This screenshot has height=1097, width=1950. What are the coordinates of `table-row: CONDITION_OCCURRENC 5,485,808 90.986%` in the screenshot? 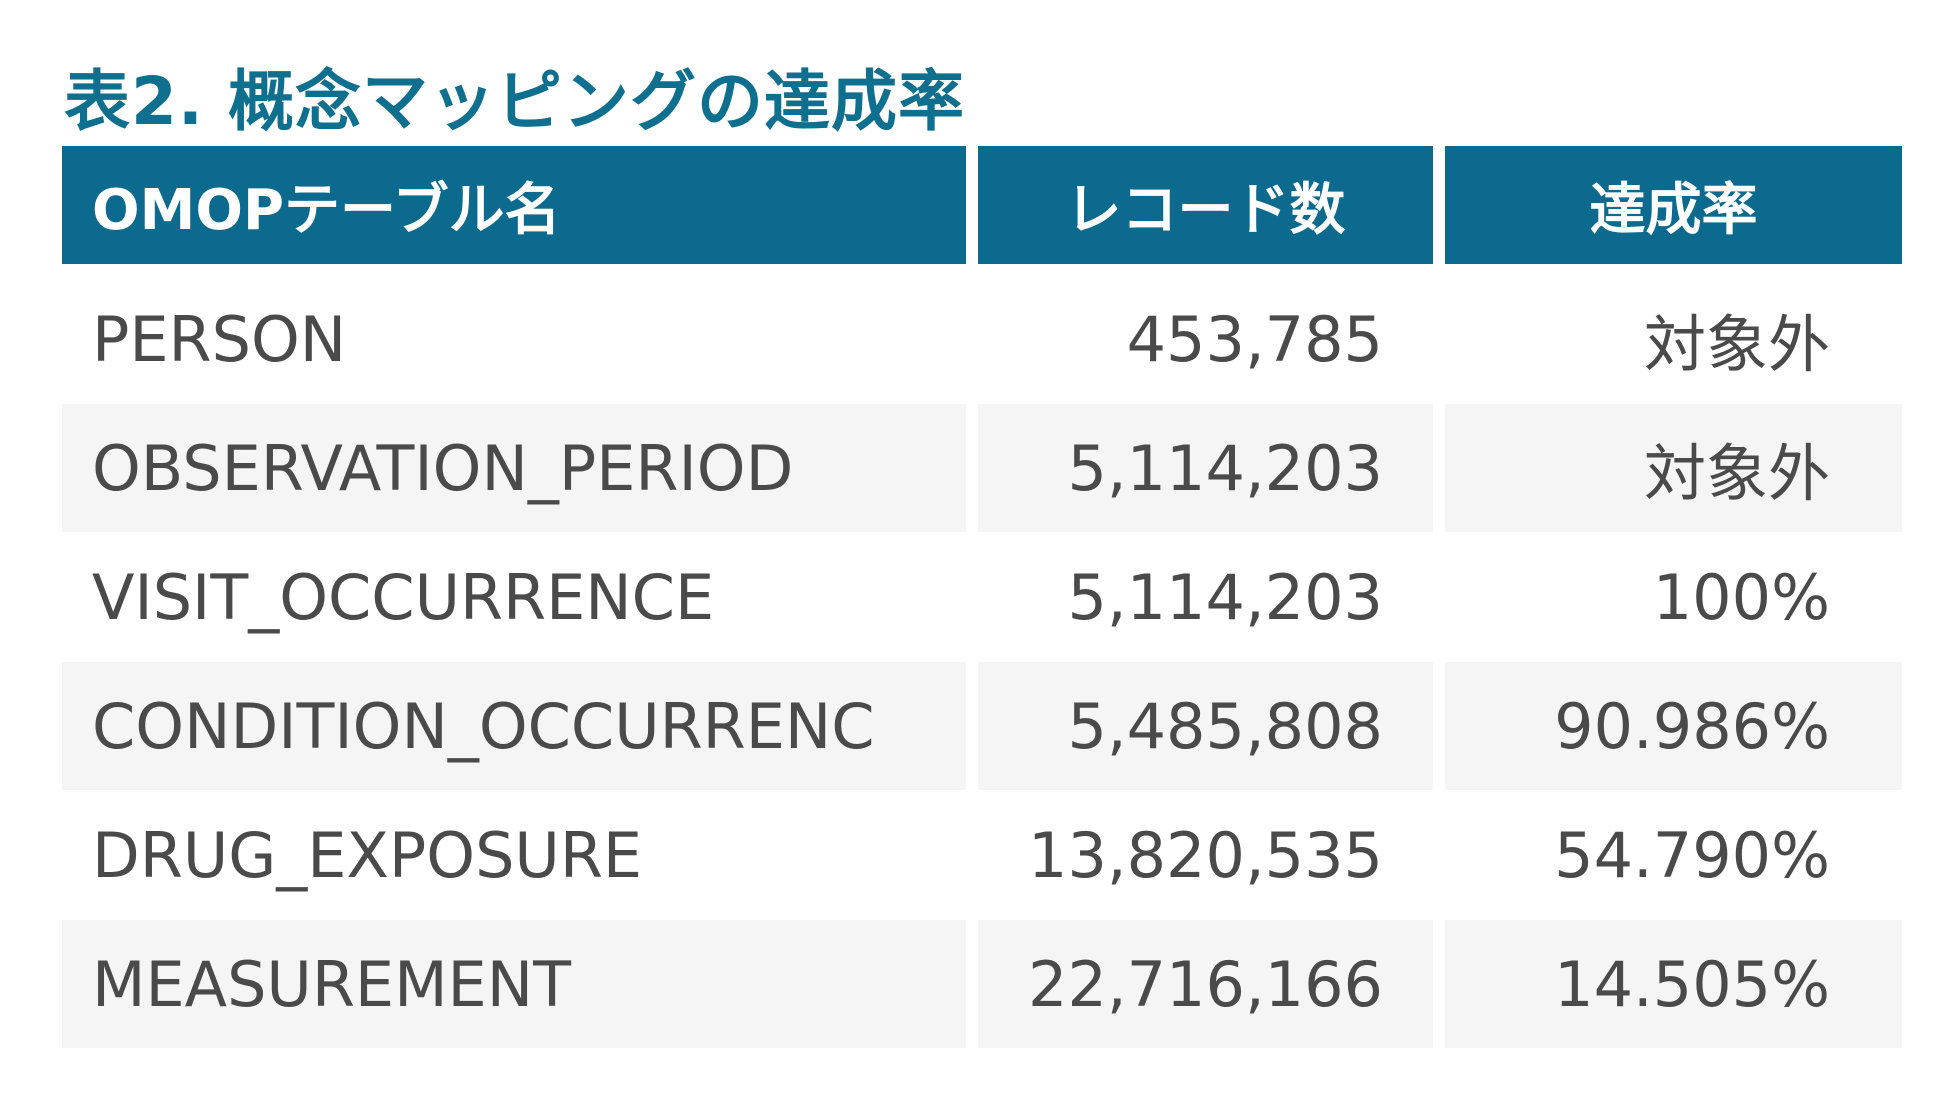 It's located at (982, 726).